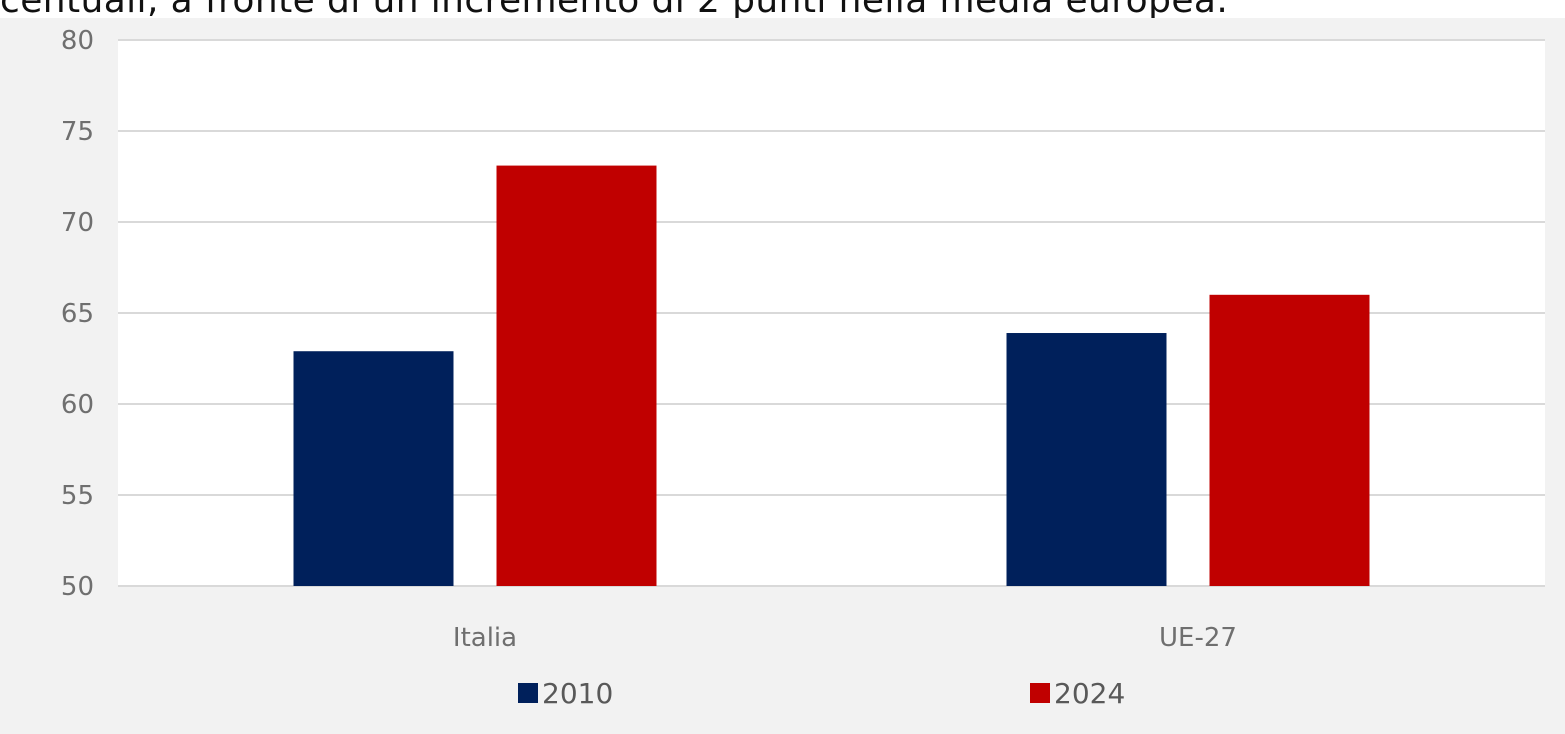 The height and width of the screenshot is (734, 1565). I want to click on y-tick-label: 70, so click(77, 223).